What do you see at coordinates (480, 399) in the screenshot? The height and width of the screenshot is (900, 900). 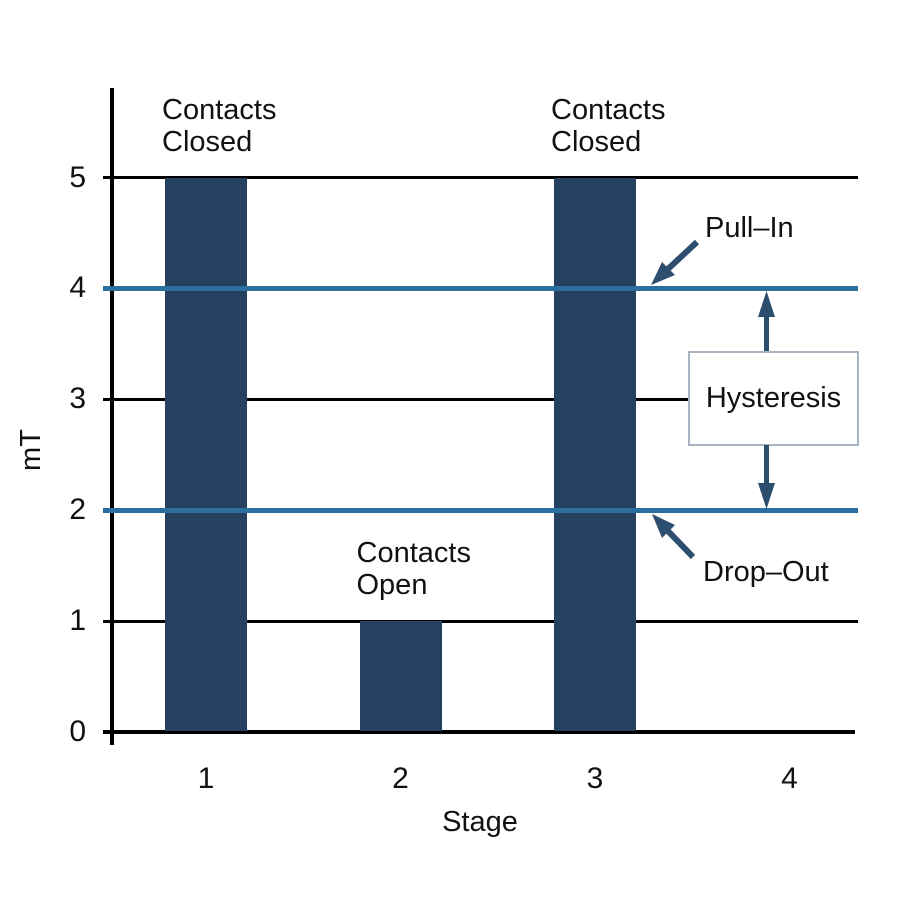 I see `gridline-y3` at bounding box center [480, 399].